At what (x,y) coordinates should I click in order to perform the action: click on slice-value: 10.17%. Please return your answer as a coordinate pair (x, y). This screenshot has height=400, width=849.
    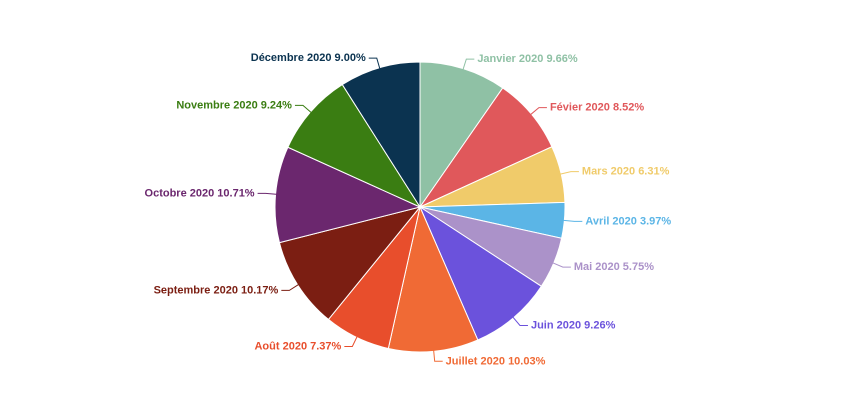
    Looking at the image, I should click on (260, 290).